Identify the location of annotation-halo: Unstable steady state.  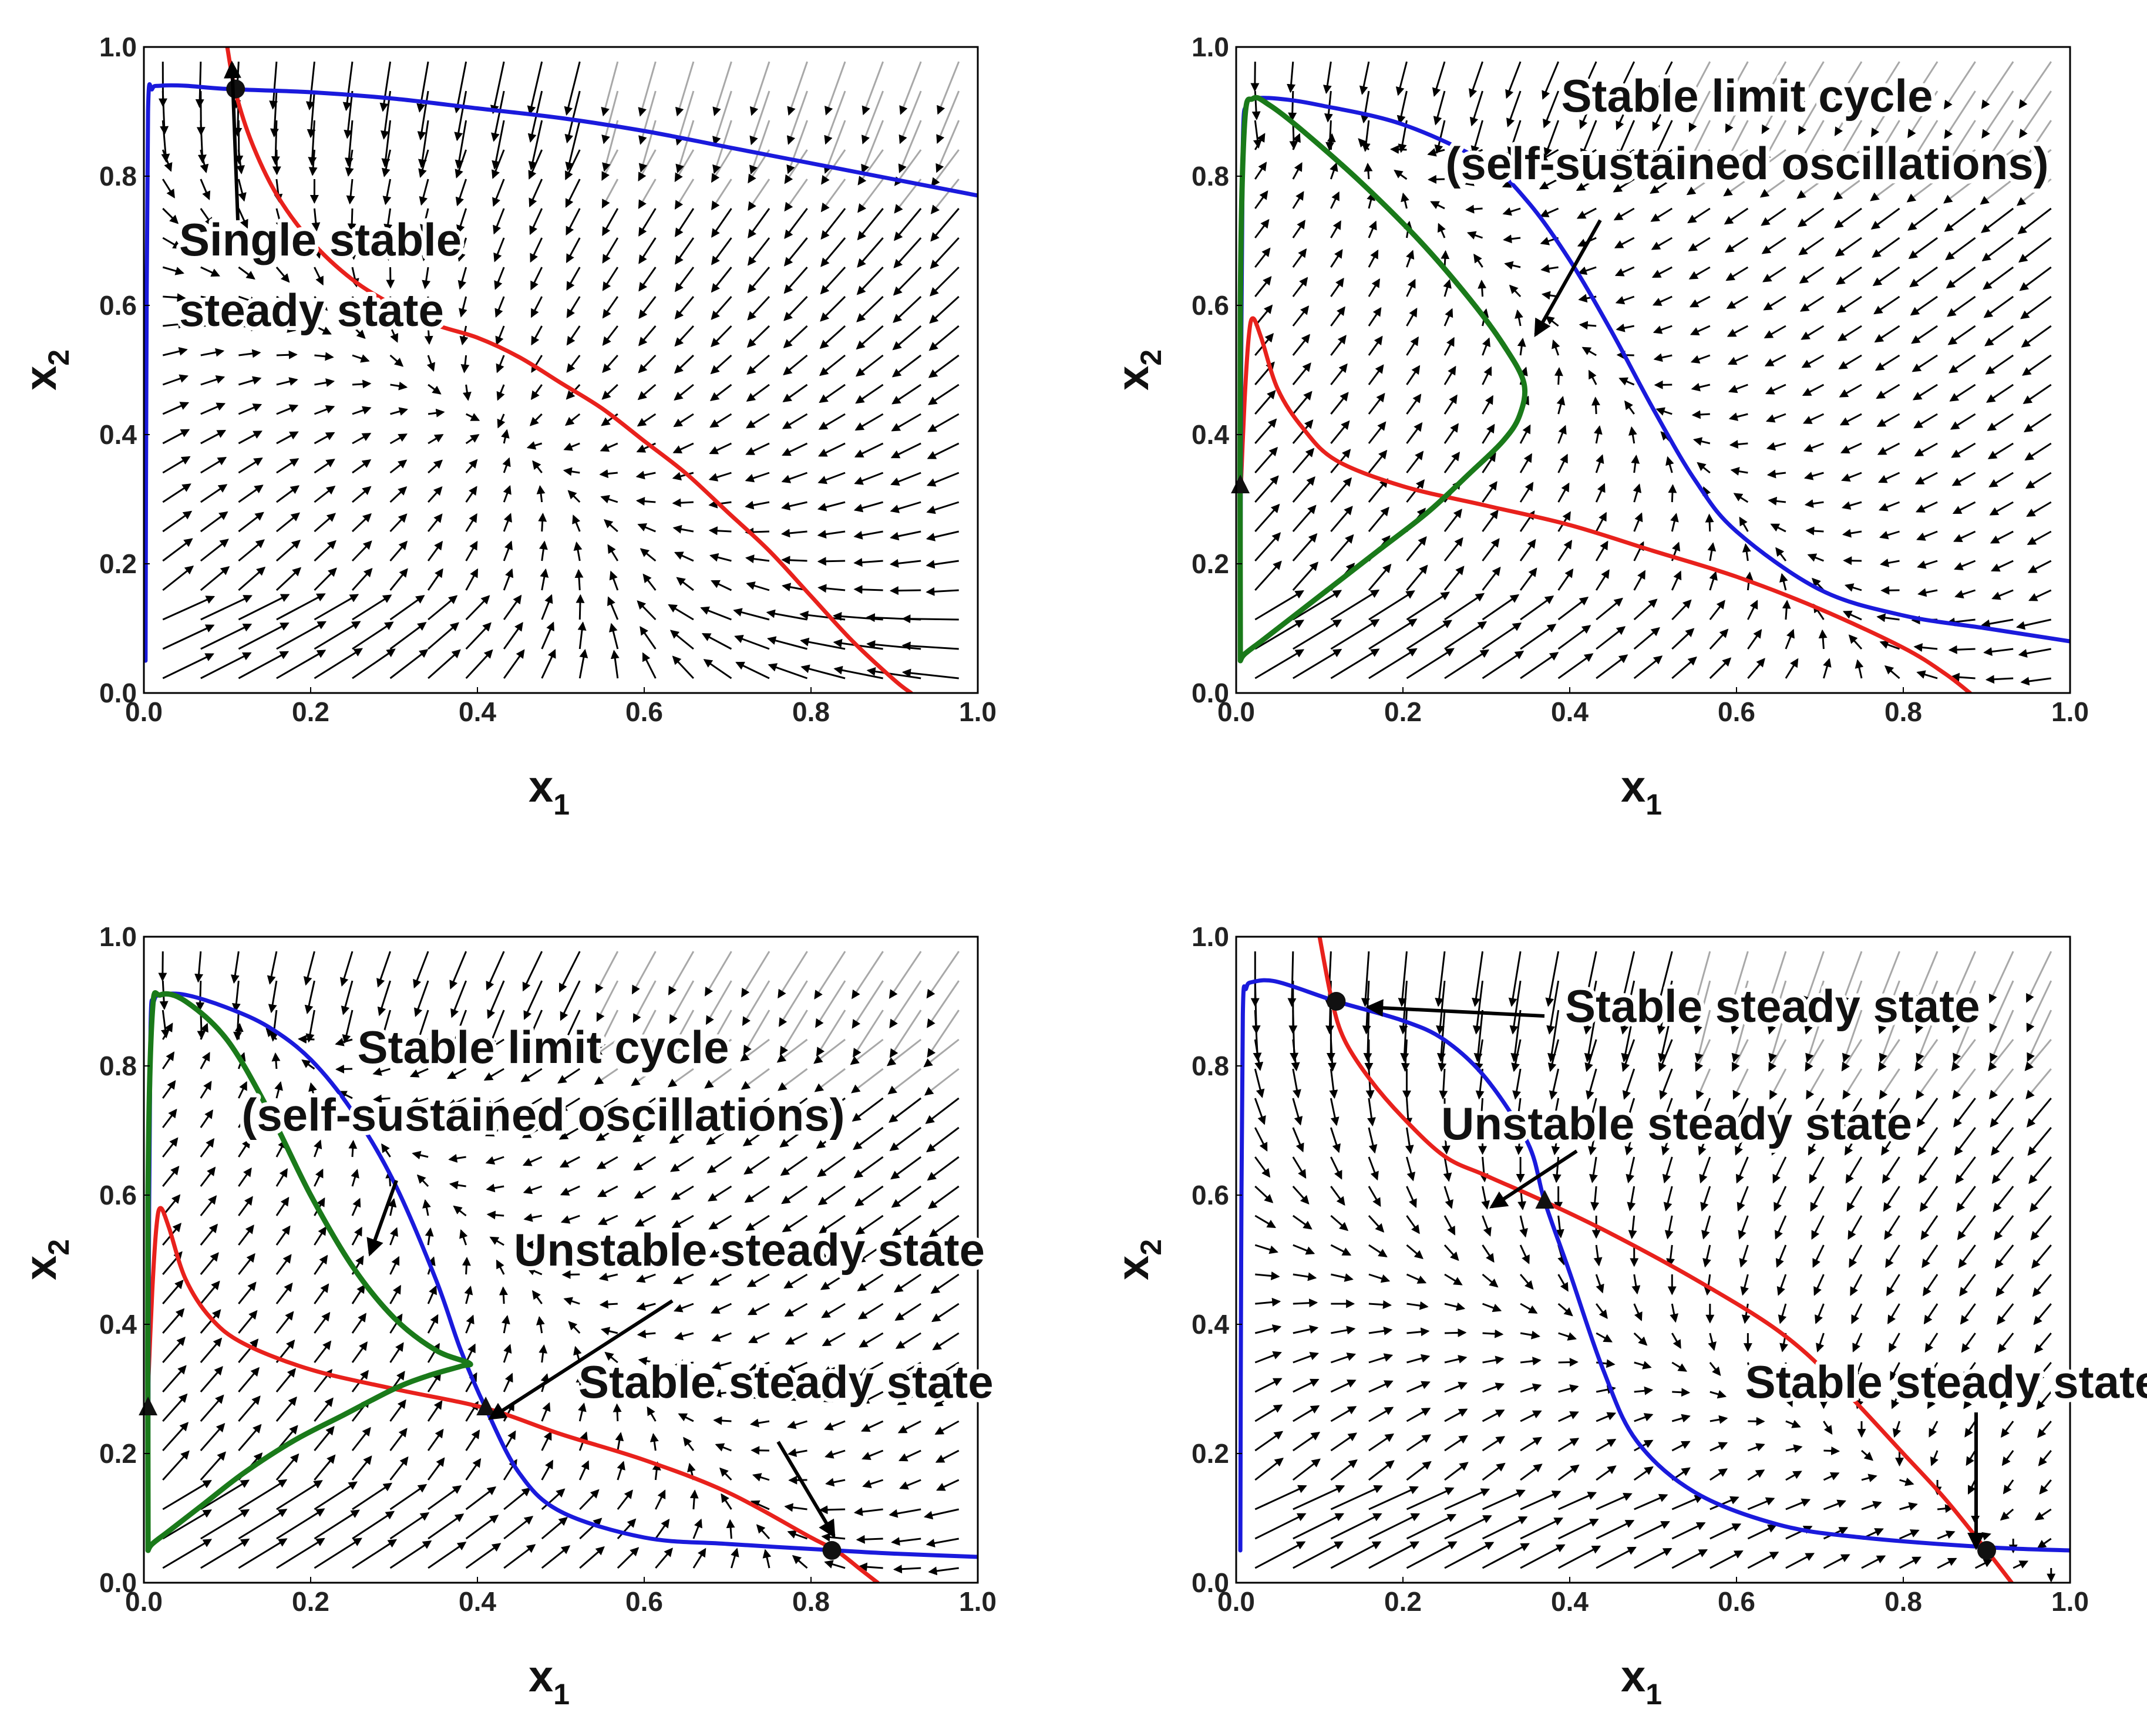
(749, 1250).